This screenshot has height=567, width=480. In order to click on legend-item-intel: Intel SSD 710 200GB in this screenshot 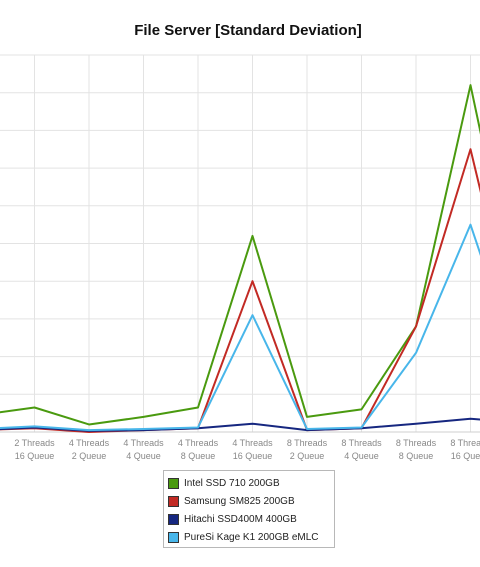, I will do `click(251, 483)`.